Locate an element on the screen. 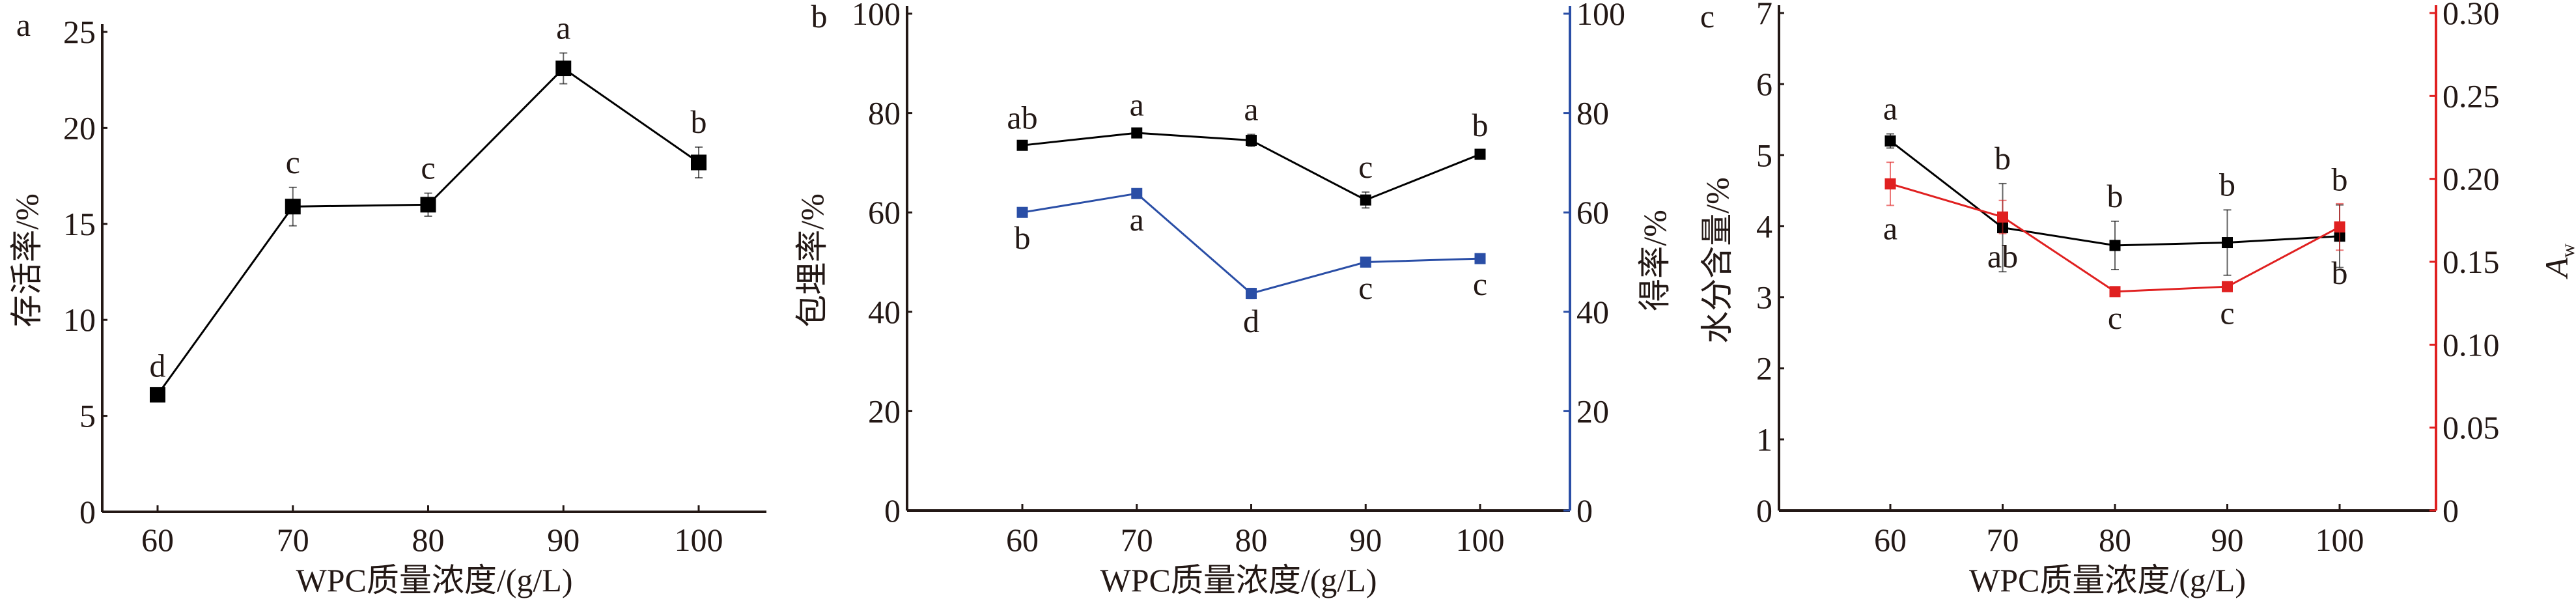  y-right-tick-label: 0.10 is located at coordinates (2472, 344).